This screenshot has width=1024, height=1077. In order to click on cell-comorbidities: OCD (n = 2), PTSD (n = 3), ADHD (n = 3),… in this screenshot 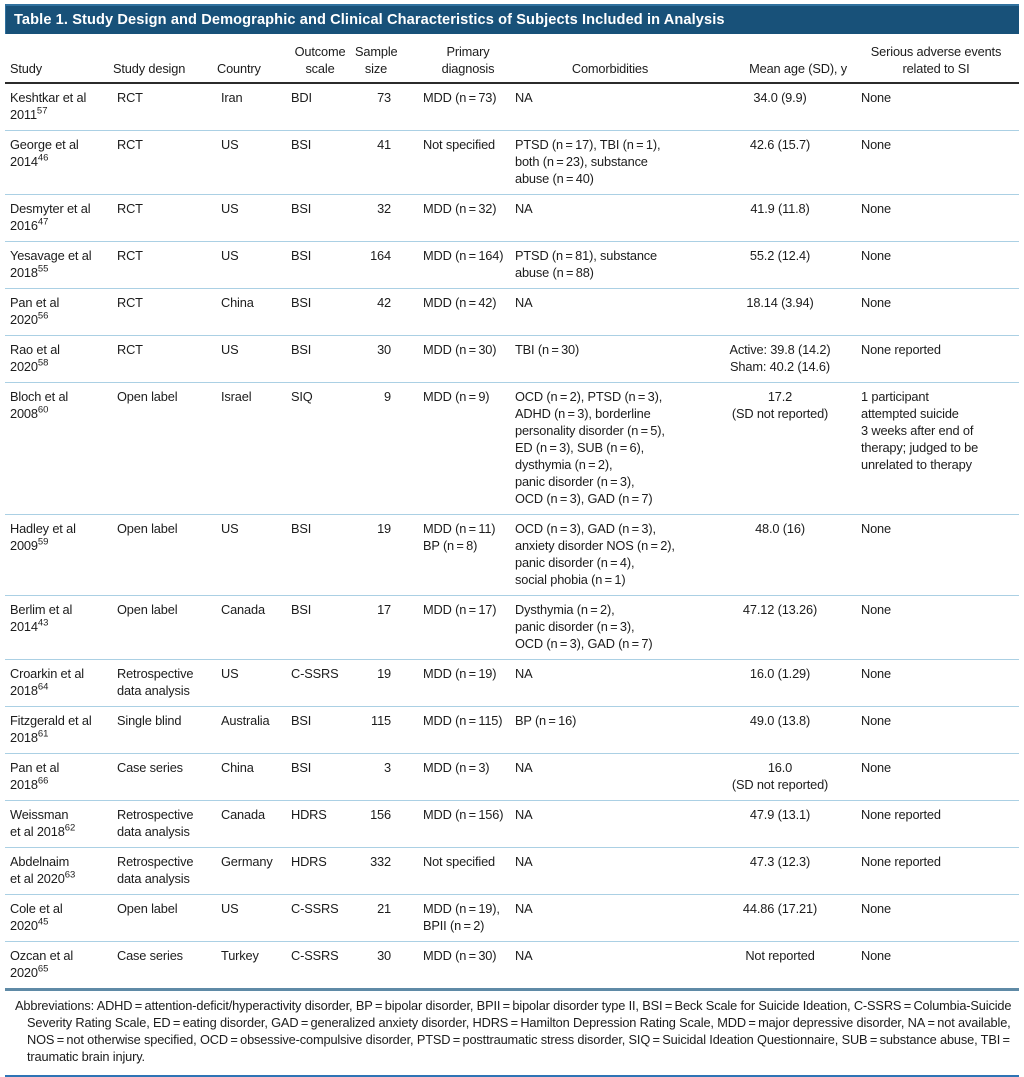, I will do `click(611, 448)`.